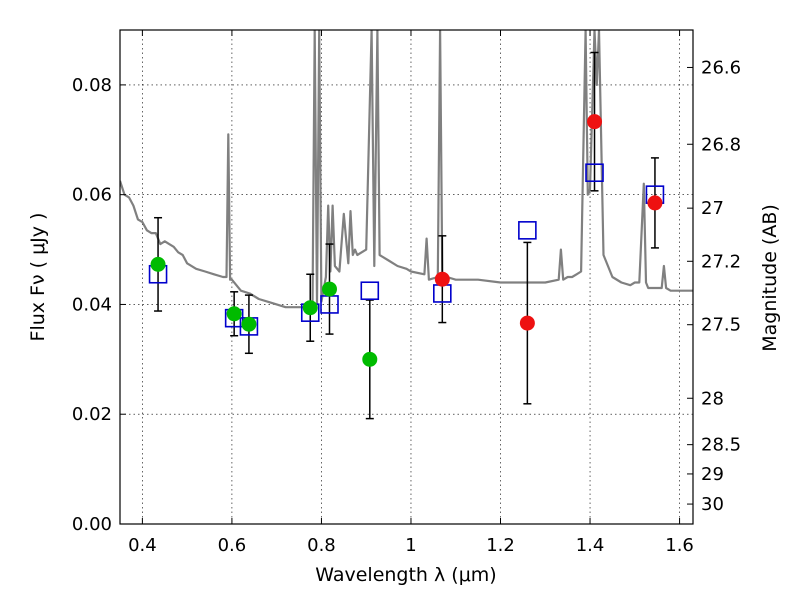 The height and width of the screenshot is (600, 800). What do you see at coordinates (590, 545) in the screenshot?
I see `x-tick-label: 1.4` at bounding box center [590, 545].